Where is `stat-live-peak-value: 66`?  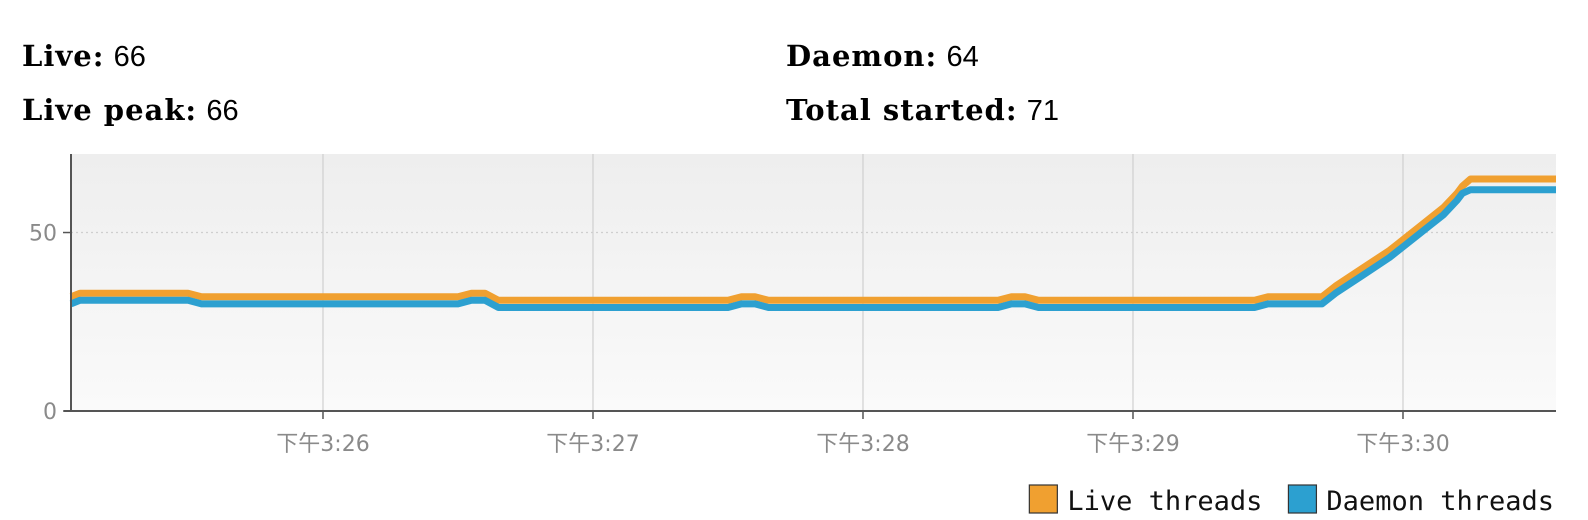 stat-live-peak-value: 66 is located at coordinates (222, 111).